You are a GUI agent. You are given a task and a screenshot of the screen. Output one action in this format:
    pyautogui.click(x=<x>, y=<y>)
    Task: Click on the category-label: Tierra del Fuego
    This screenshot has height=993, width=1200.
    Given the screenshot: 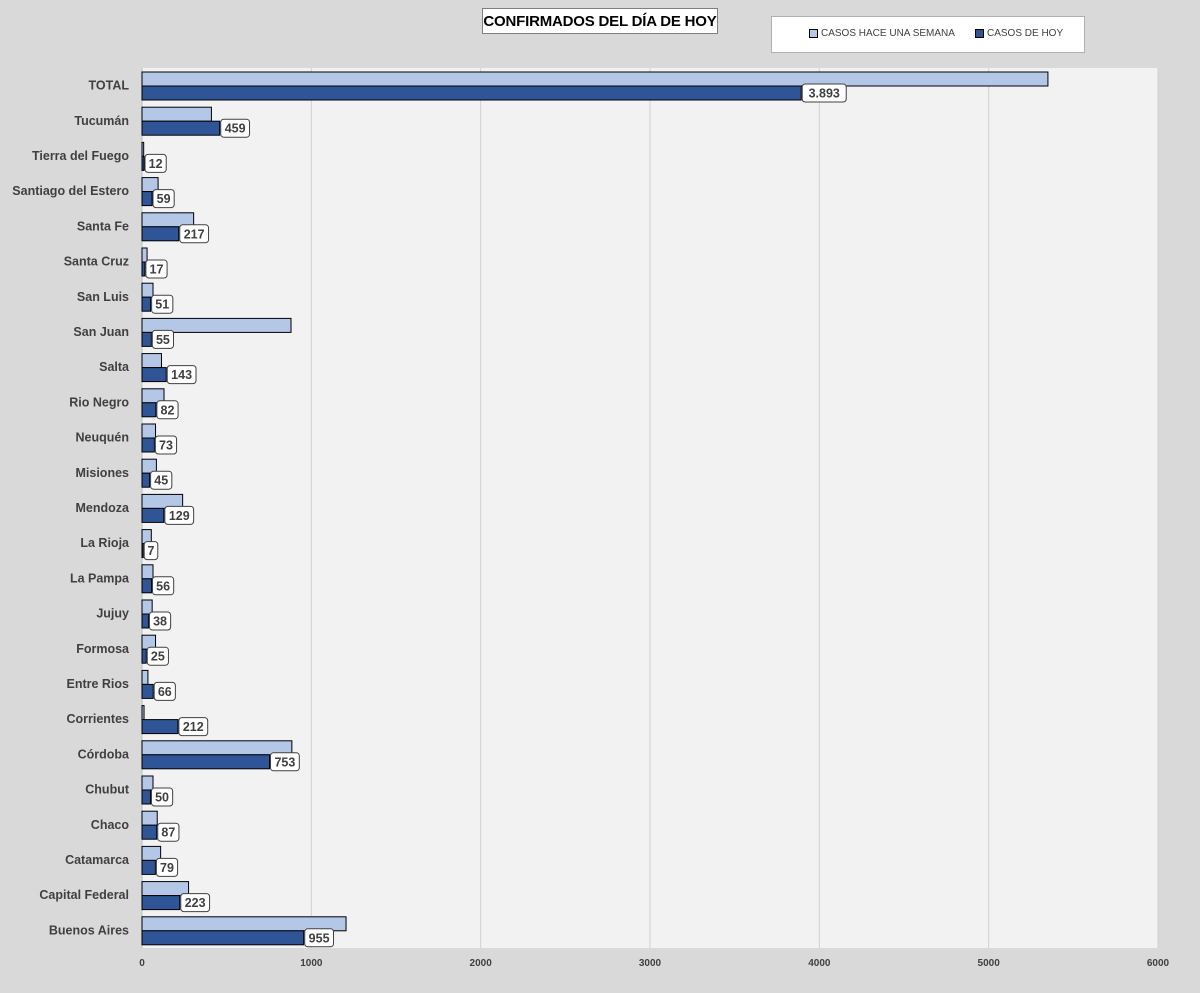 What is the action you would take?
    pyautogui.click(x=80, y=156)
    